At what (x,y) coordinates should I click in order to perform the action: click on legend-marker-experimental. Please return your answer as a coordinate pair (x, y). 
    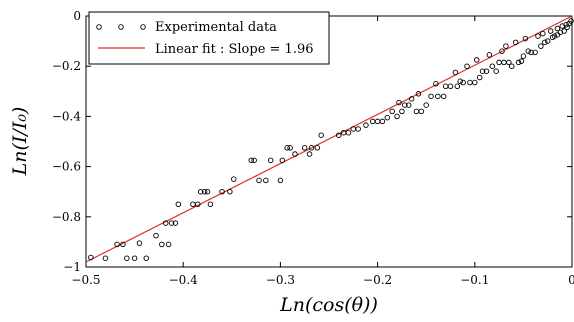
    Looking at the image, I should click on (121, 27).